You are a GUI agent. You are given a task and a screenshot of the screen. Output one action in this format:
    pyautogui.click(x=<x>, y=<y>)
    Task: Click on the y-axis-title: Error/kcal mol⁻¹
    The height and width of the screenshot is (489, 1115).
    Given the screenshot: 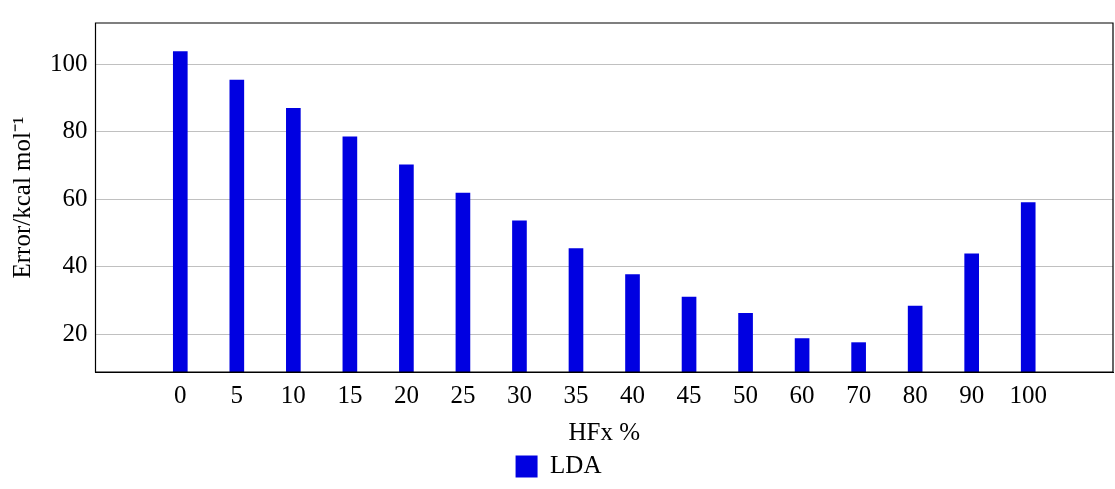 What is the action you would take?
    pyautogui.click(x=21, y=197)
    